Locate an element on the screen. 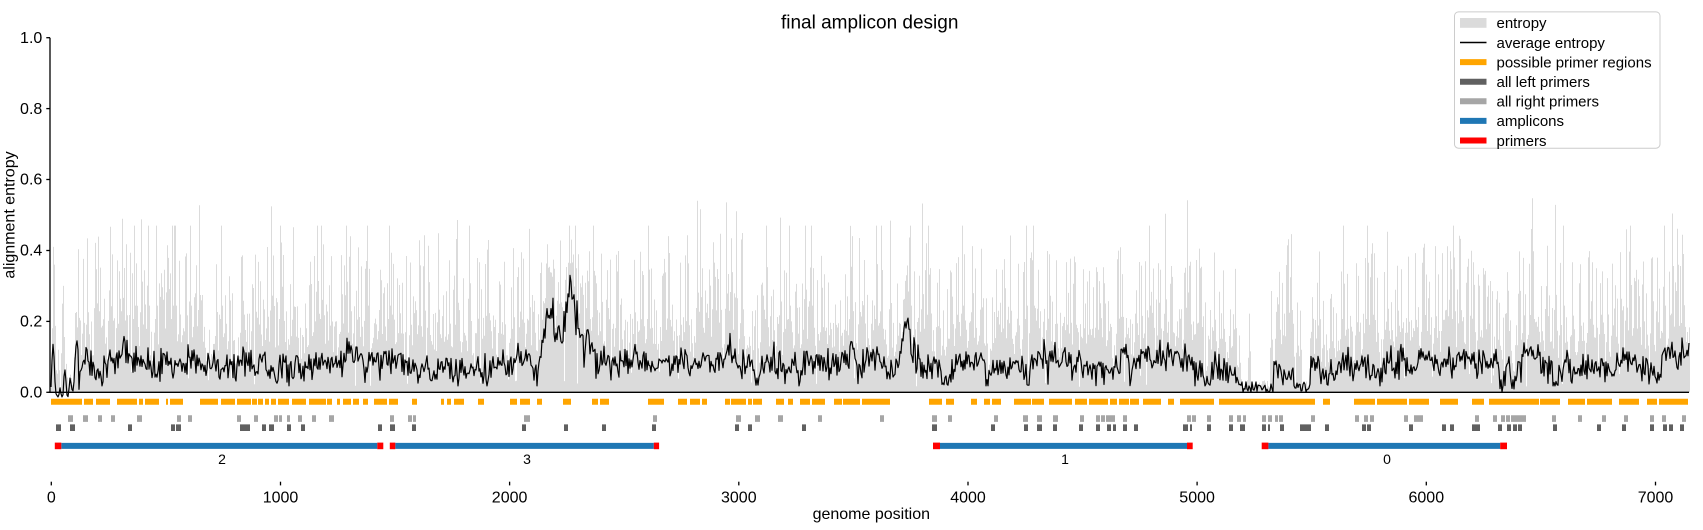 The image size is (1703, 530). svg-text: genome position is located at coordinates (871, 514).